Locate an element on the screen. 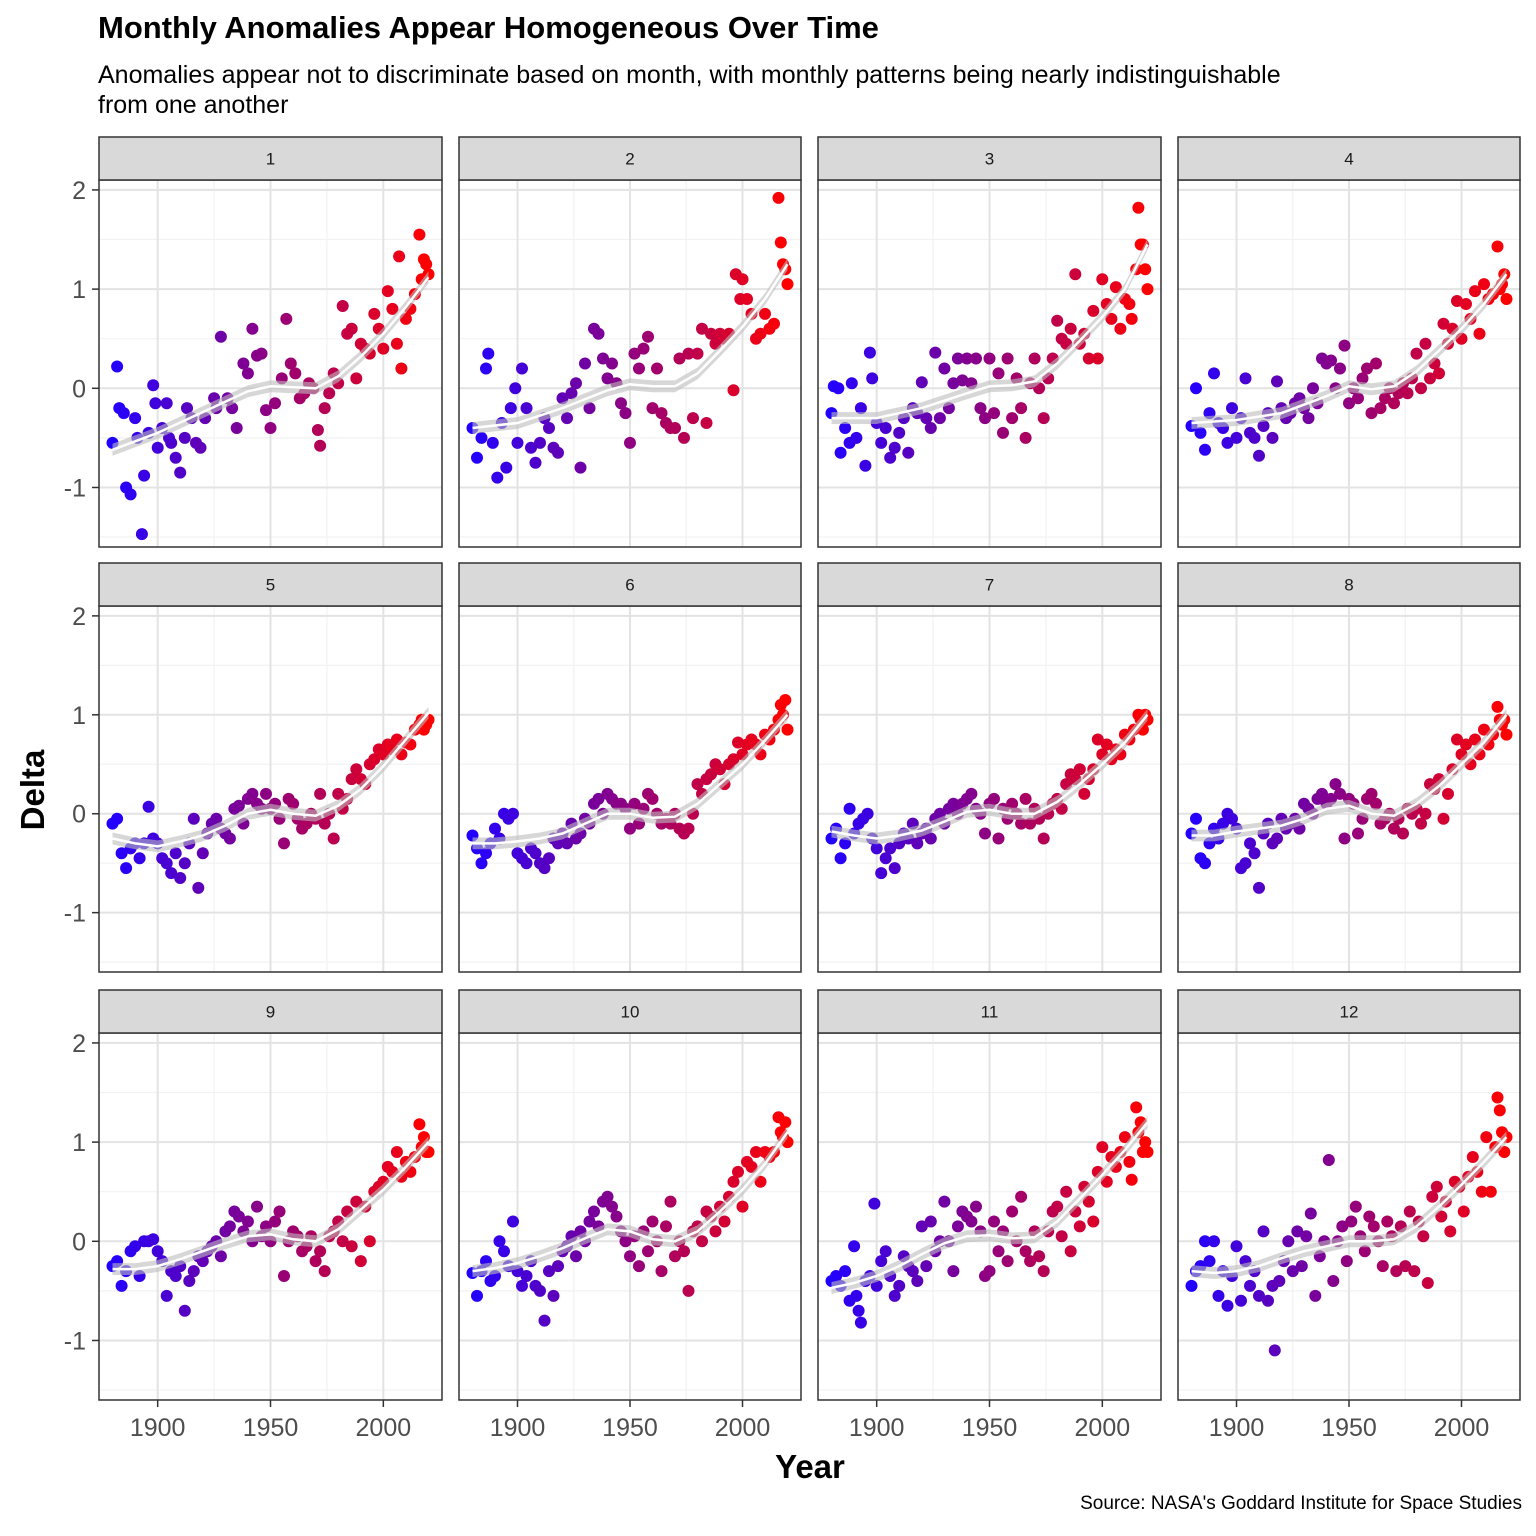 The image size is (1536, 1536). facet-panel-12: 12 is located at coordinates (1349, 1195).